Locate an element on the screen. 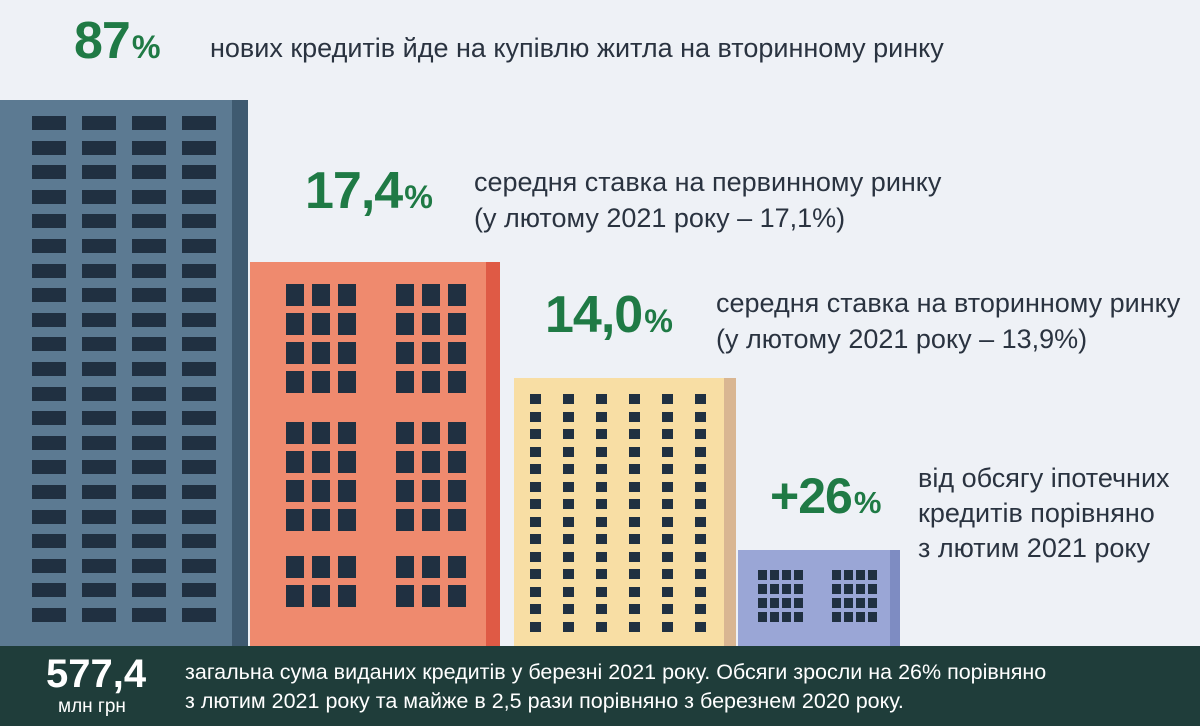 This screenshot has height=726, width=1200. stat-caption: з лютим 2021 року is located at coordinates (1034, 548).